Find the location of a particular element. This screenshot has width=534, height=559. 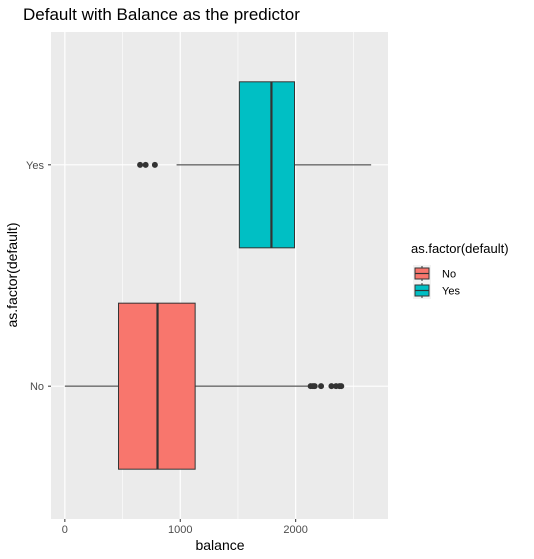

x-tick-label: 0 is located at coordinates (65, 530).